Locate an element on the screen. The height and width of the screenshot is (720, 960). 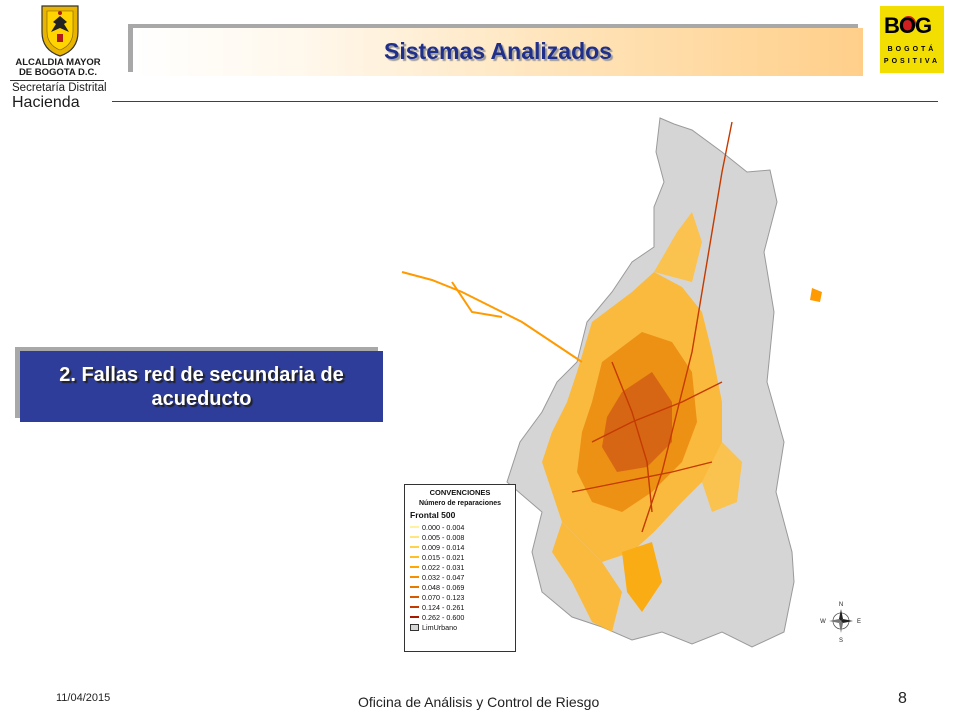
legend-row: 0.005 - 0.008 is located at coordinates (460, 537).